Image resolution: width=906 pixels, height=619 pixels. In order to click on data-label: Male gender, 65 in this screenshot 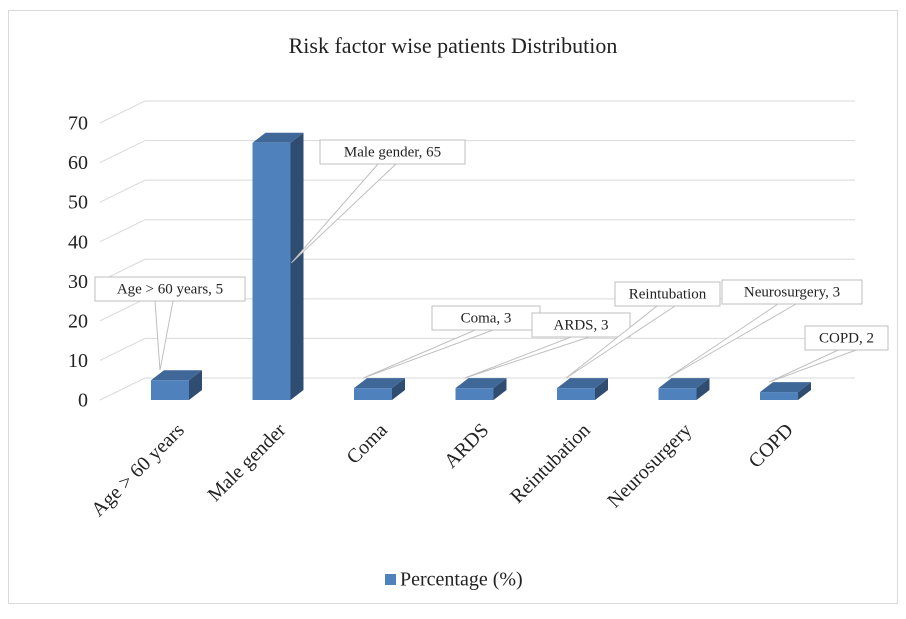, I will do `click(392, 152)`.